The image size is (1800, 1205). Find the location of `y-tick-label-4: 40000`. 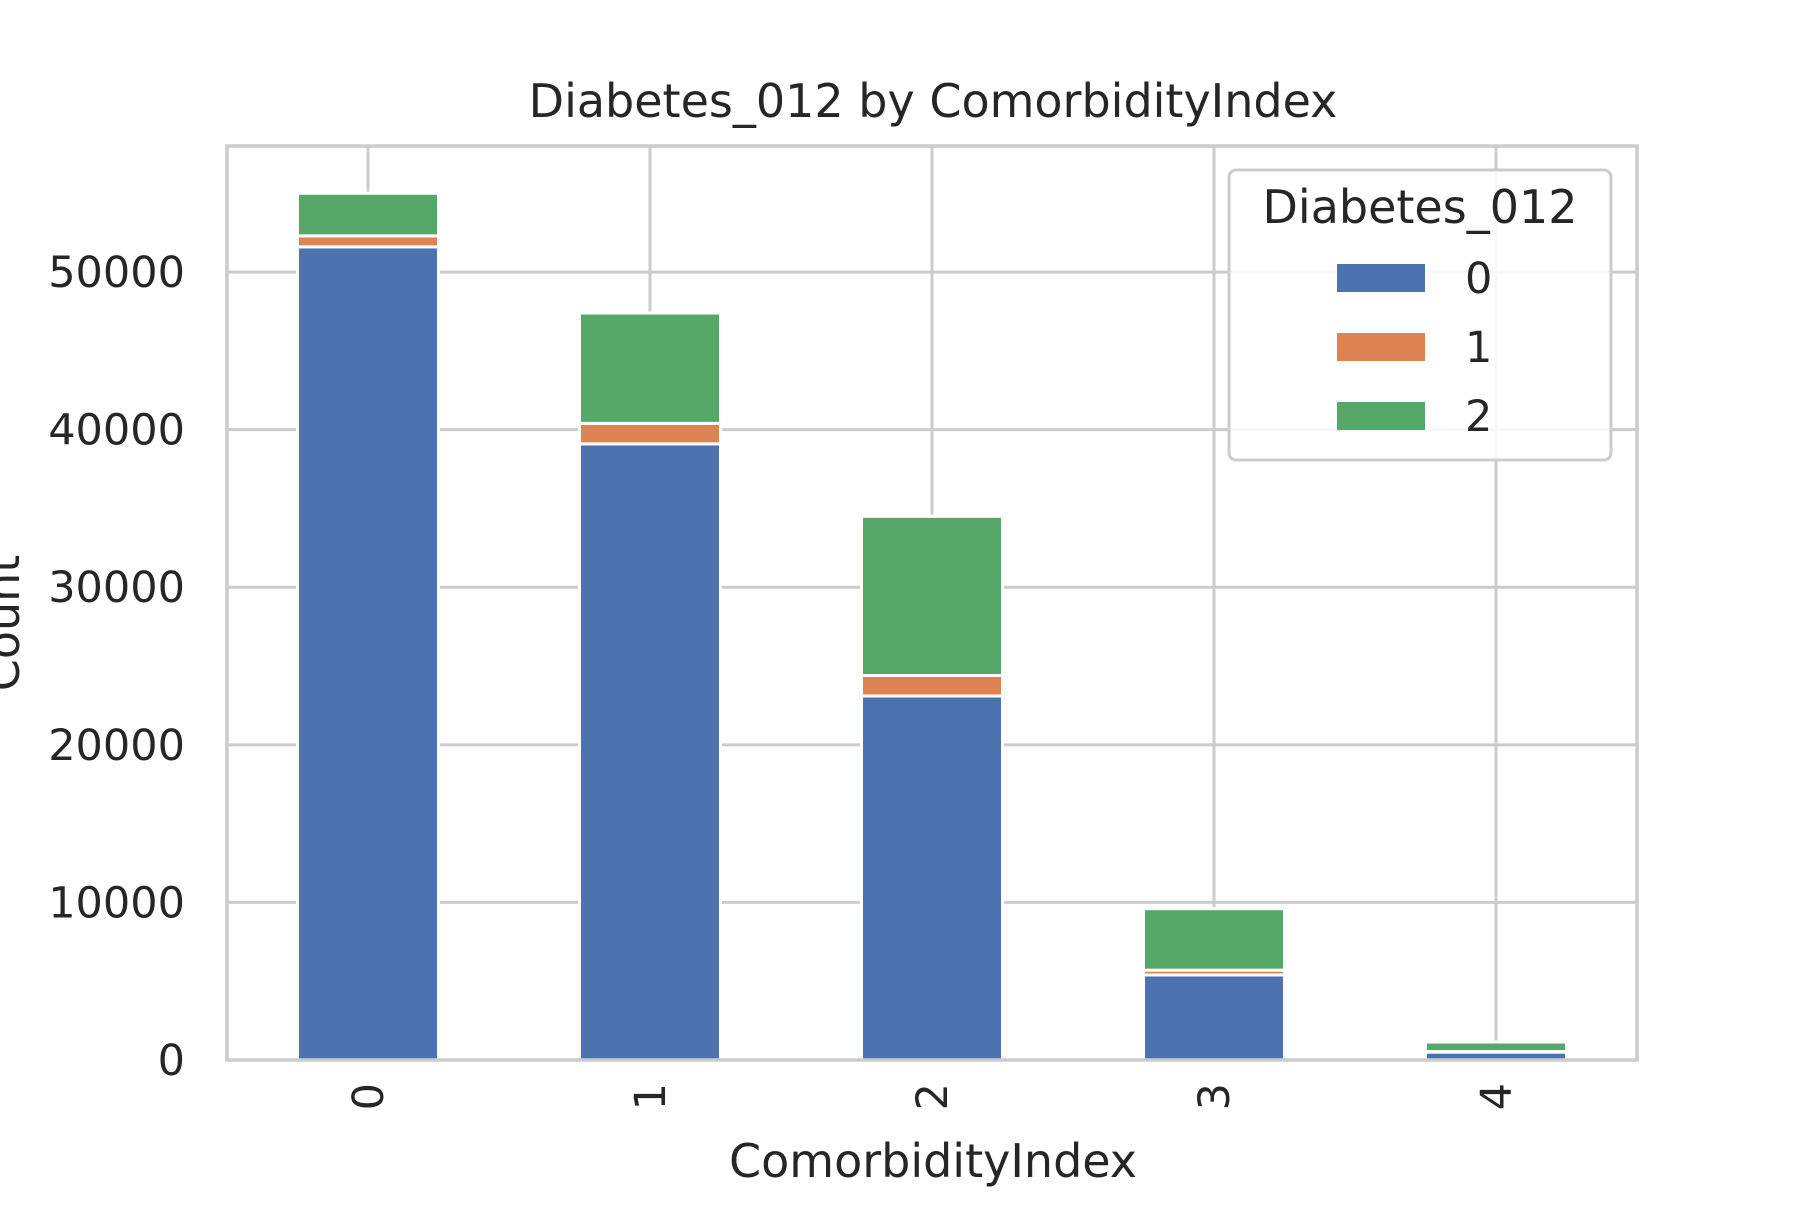

y-tick-label-4: 40000 is located at coordinates (116, 431).